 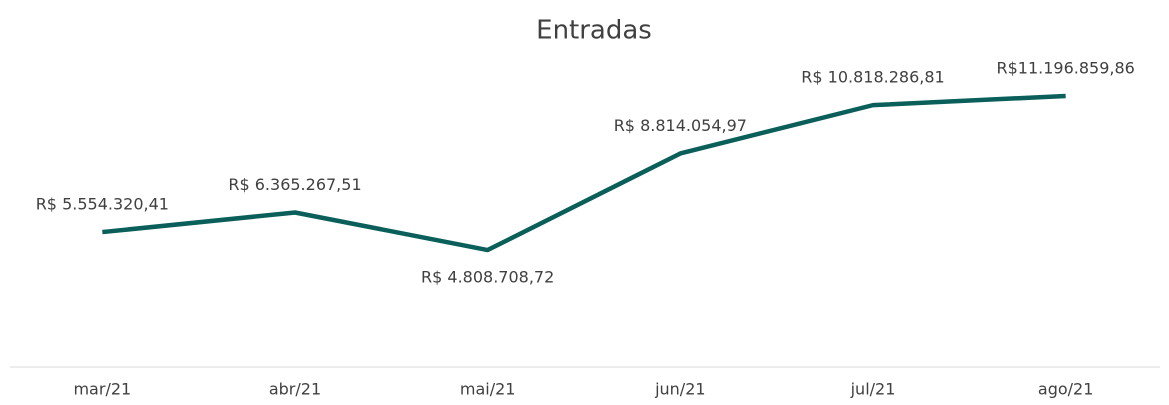 I want to click on x-tick-label: jun/21, so click(x=679, y=389).